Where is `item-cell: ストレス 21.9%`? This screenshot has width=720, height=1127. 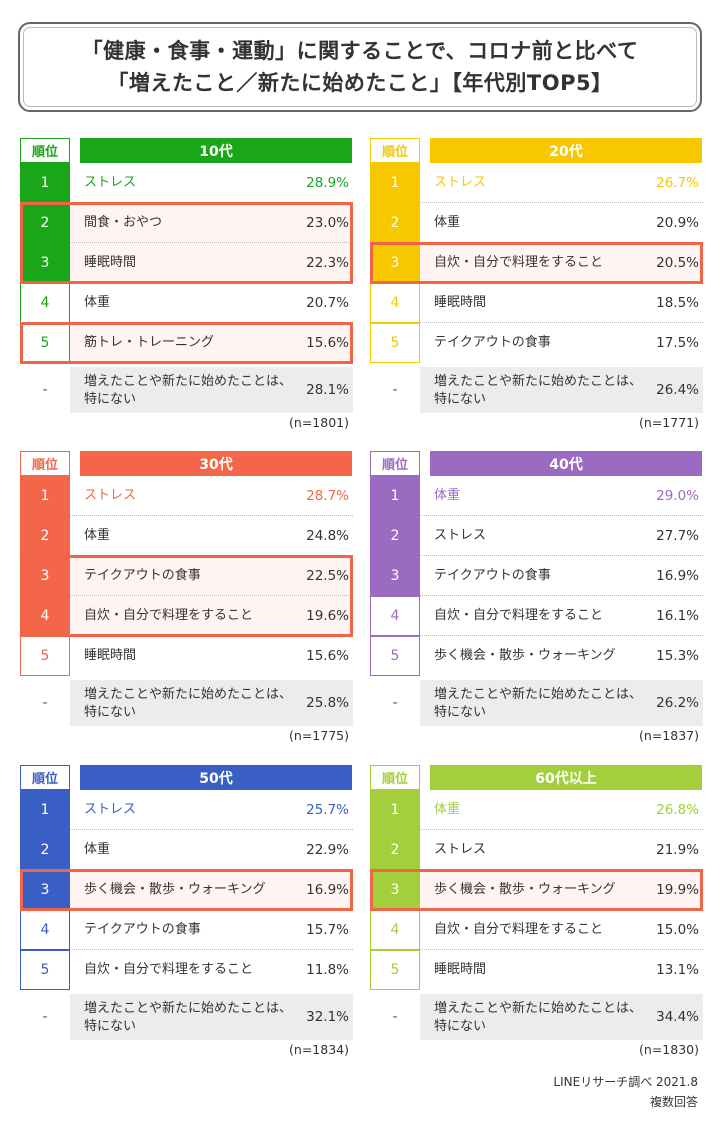 item-cell: ストレス 21.9% is located at coordinates (561, 850).